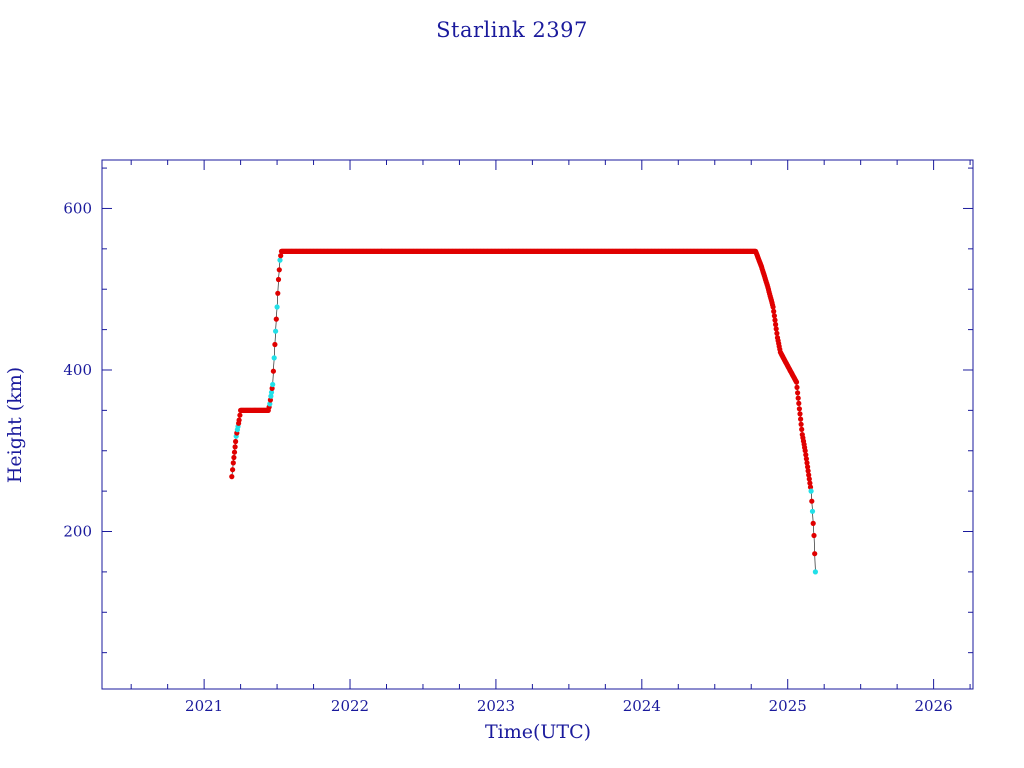  I want to click on x-tick-label: 2026, so click(934, 706).